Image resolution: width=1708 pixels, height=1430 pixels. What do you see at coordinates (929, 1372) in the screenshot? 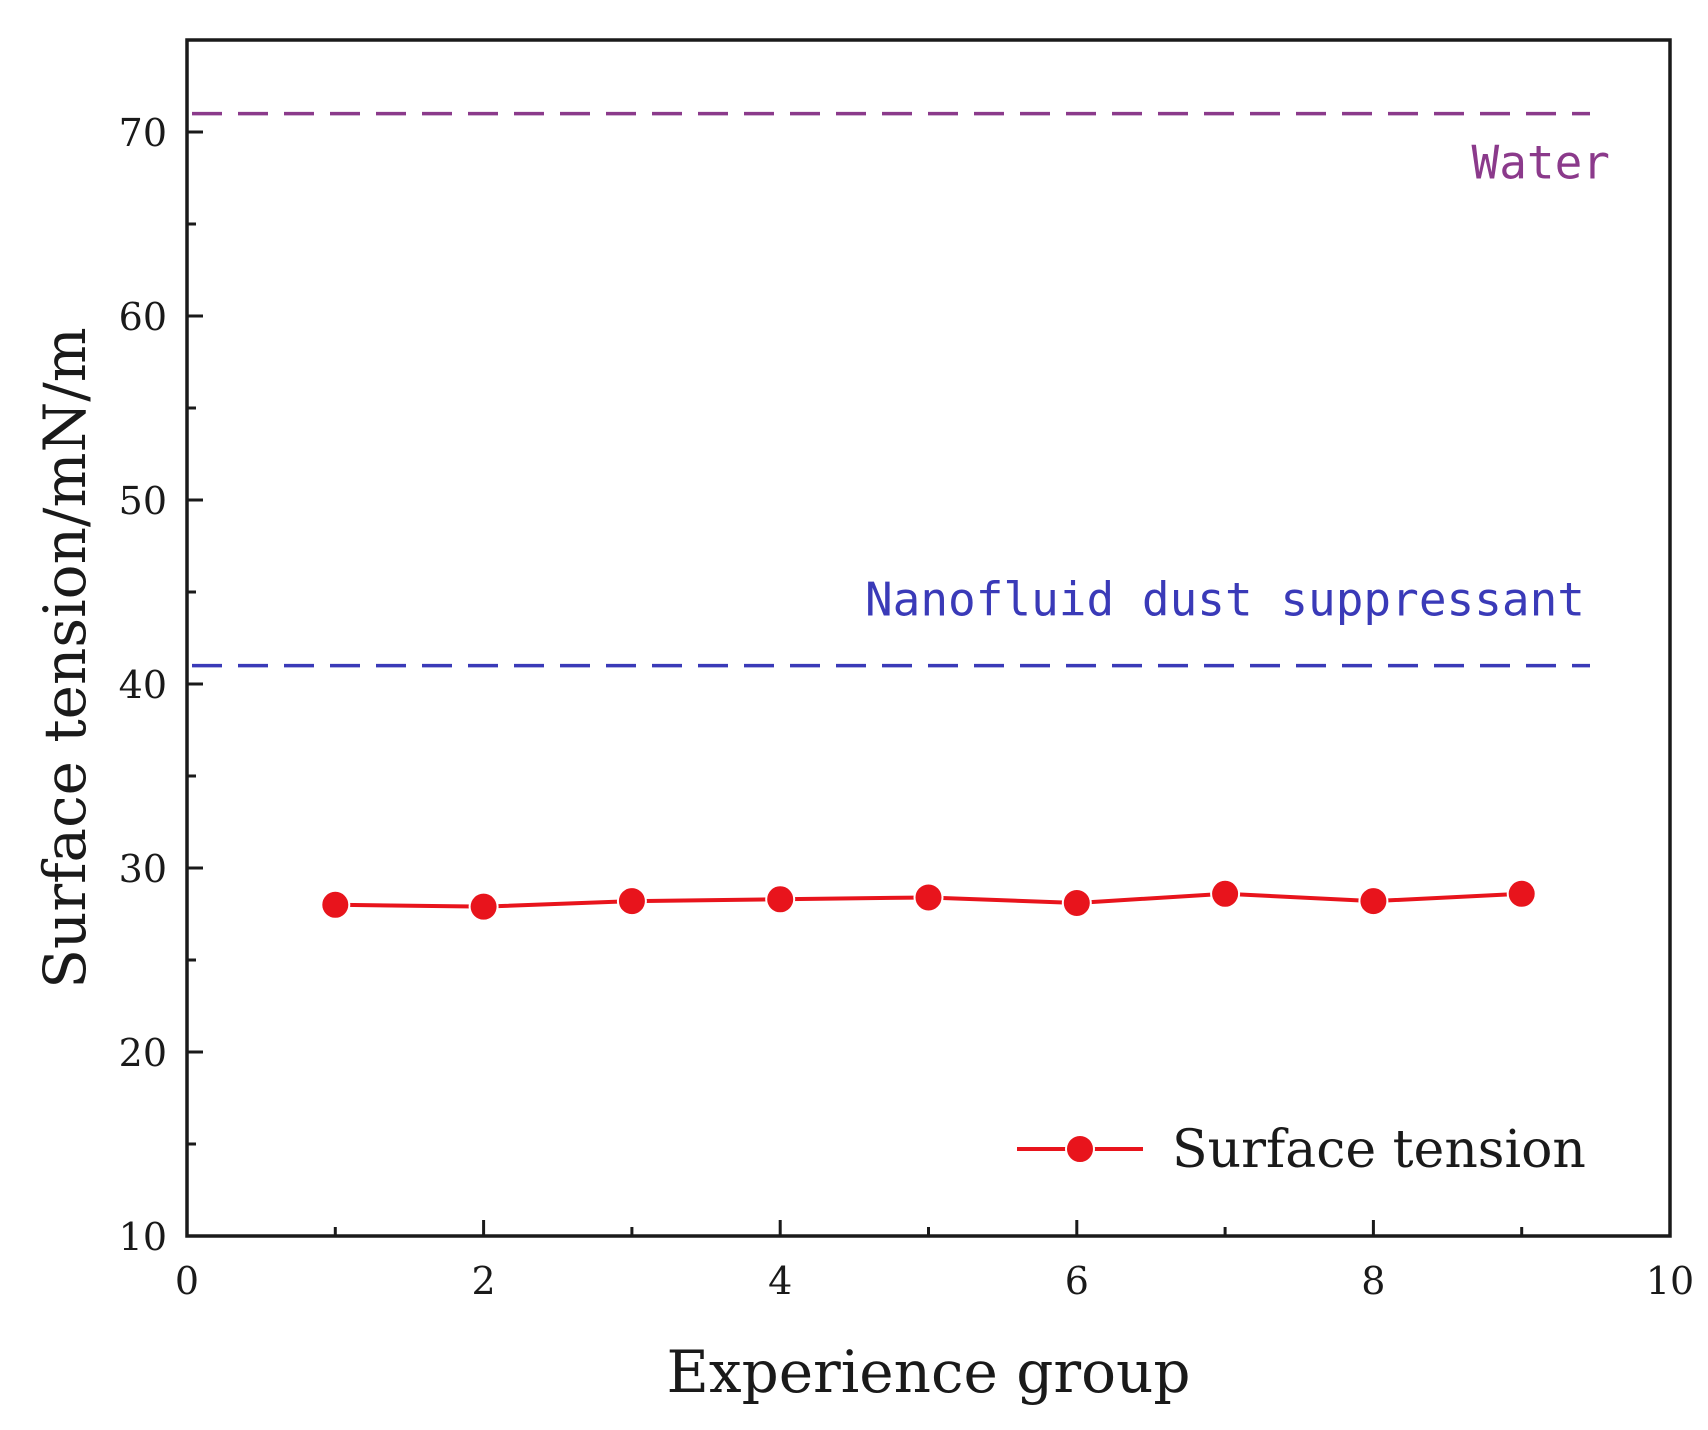
I see `x-axis-label: Experience group` at bounding box center [929, 1372].